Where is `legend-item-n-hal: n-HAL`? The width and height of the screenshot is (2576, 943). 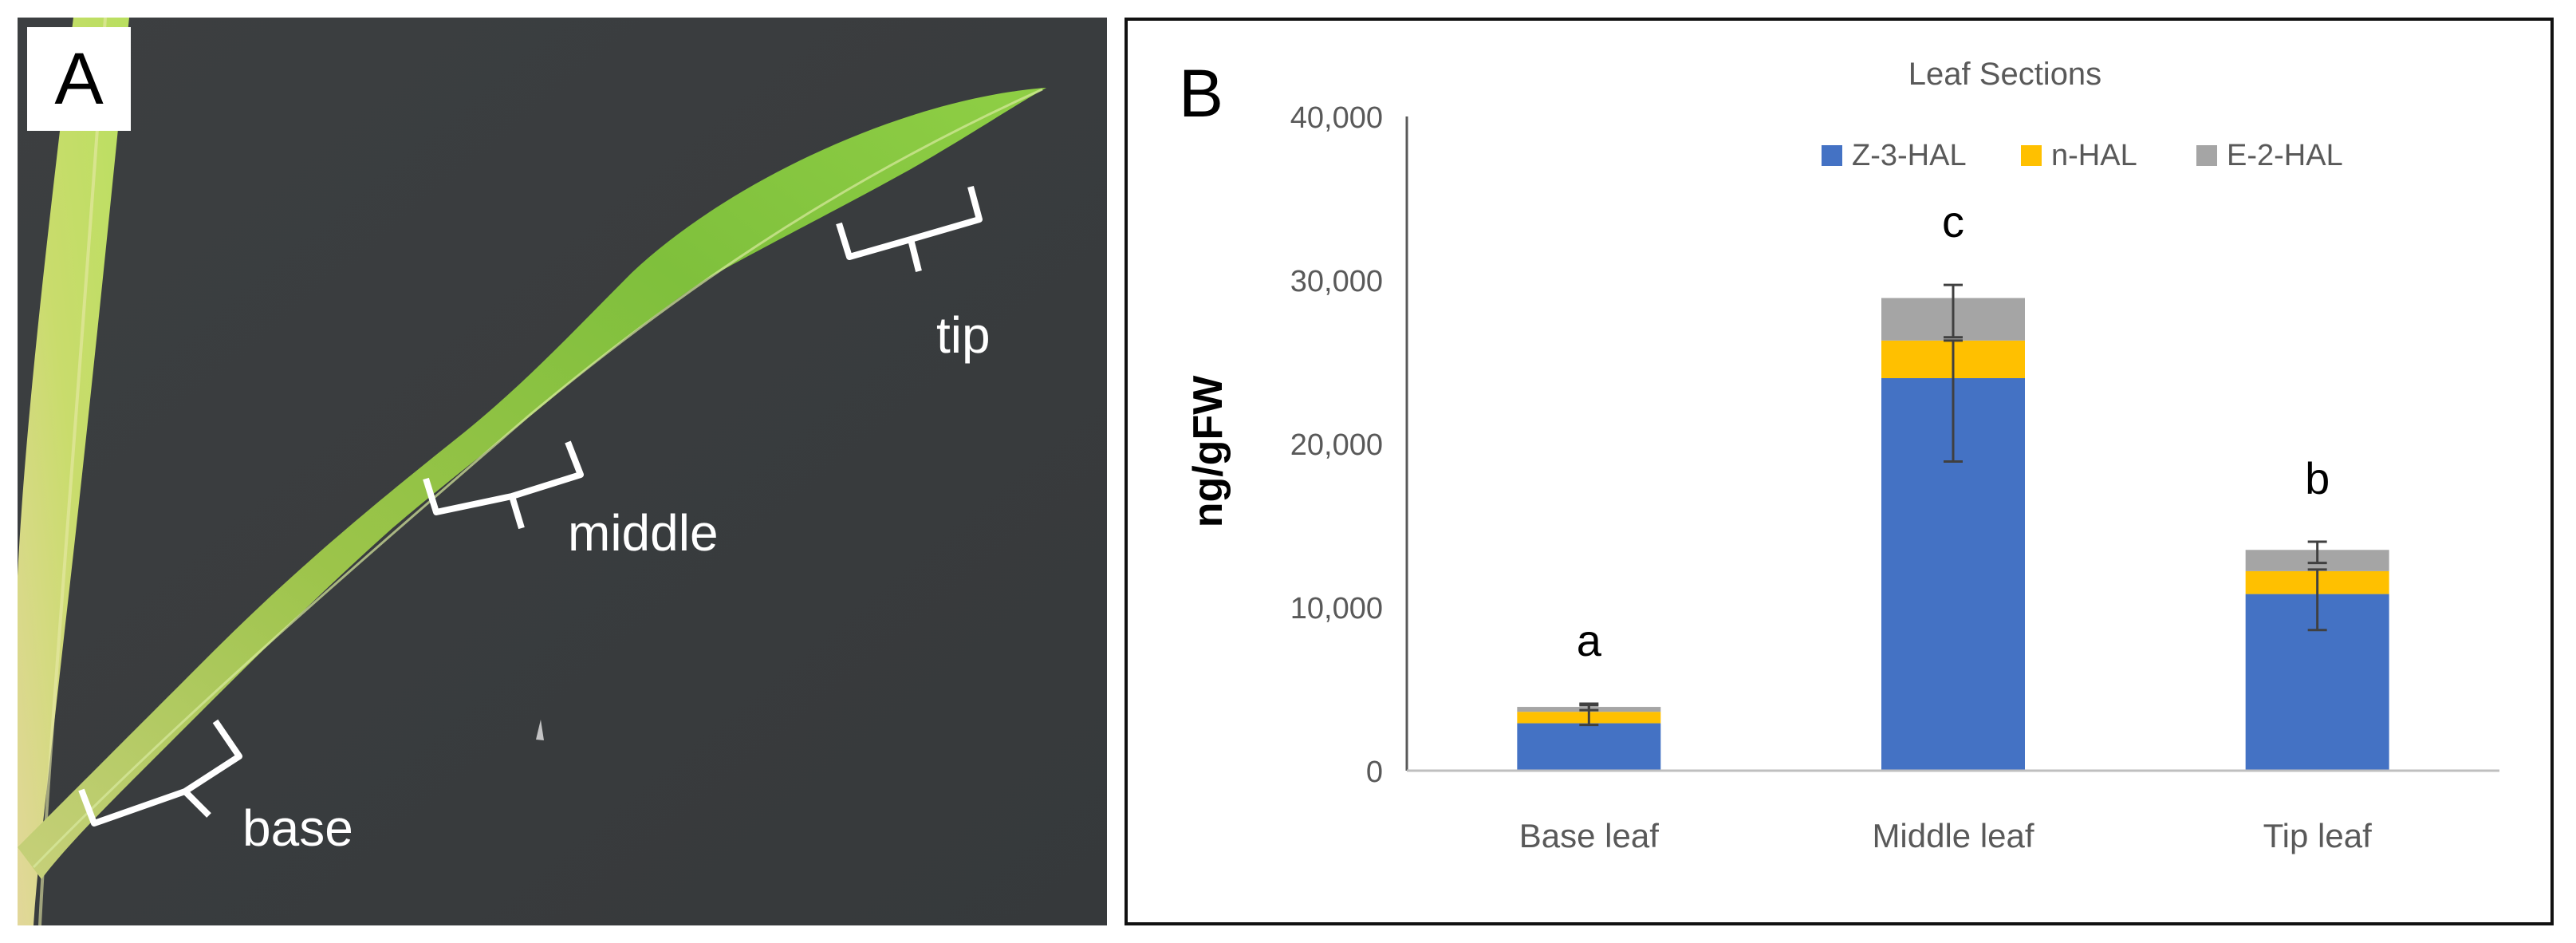 legend-item-n-hal: n-HAL is located at coordinates (2079, 156).